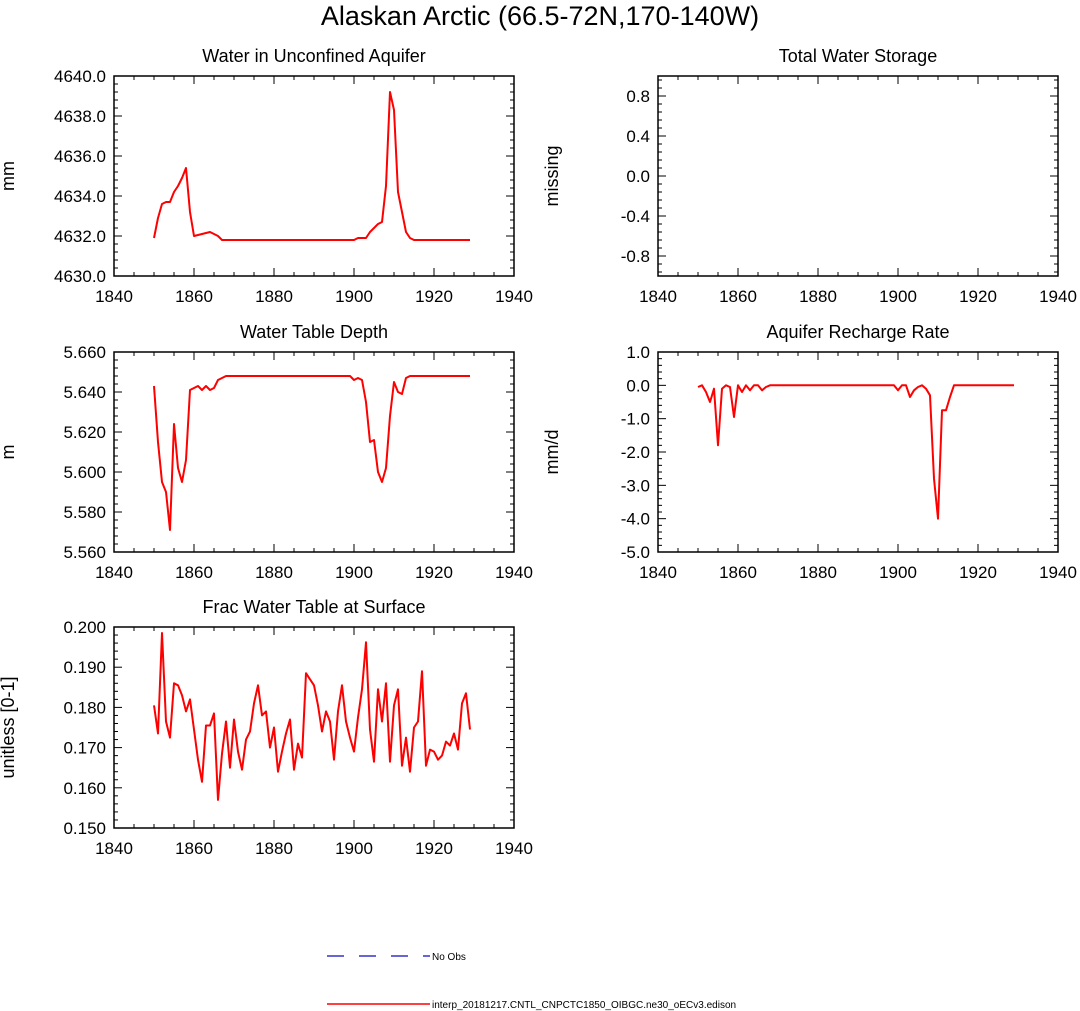 The height and width of the screenshot is (1011, 1080). I want to click on chart-title: Aquifer Recharge Rate, so click(857, 332).